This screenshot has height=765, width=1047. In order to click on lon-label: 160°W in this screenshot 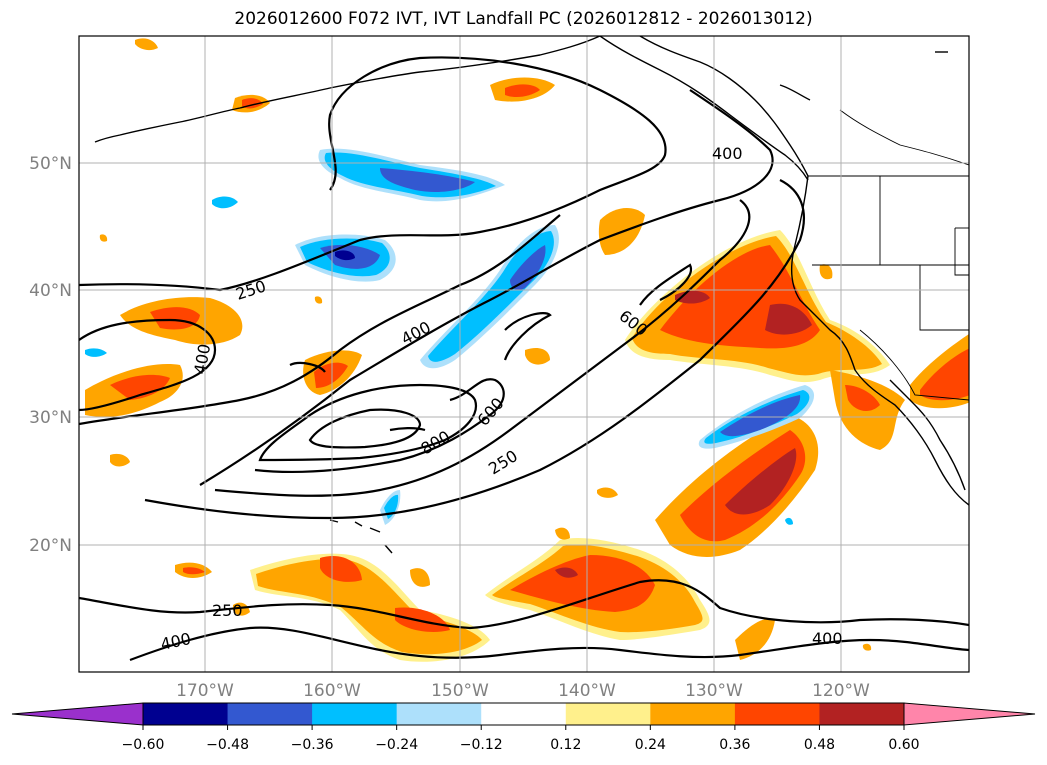, I will do `click(332, 691)`.